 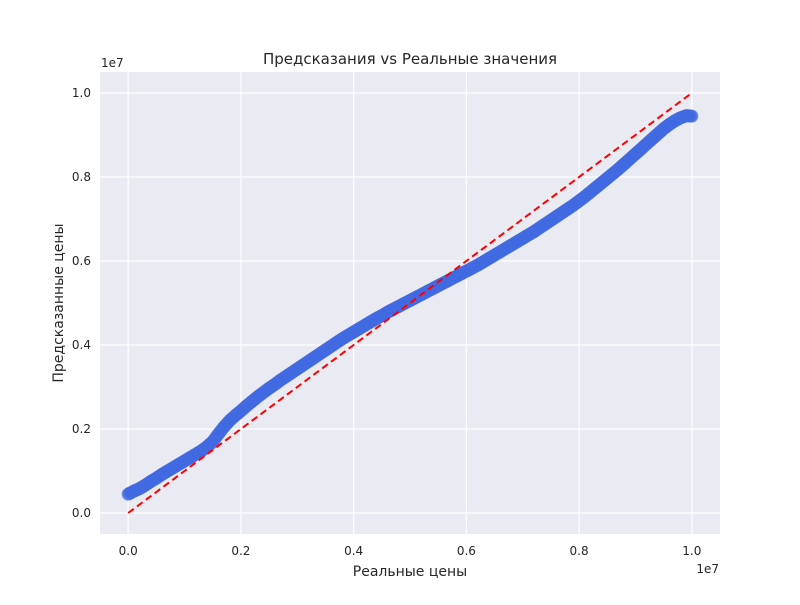 I want to click on y-axis-offset-label: 1e7, so click(x=112, y=63).